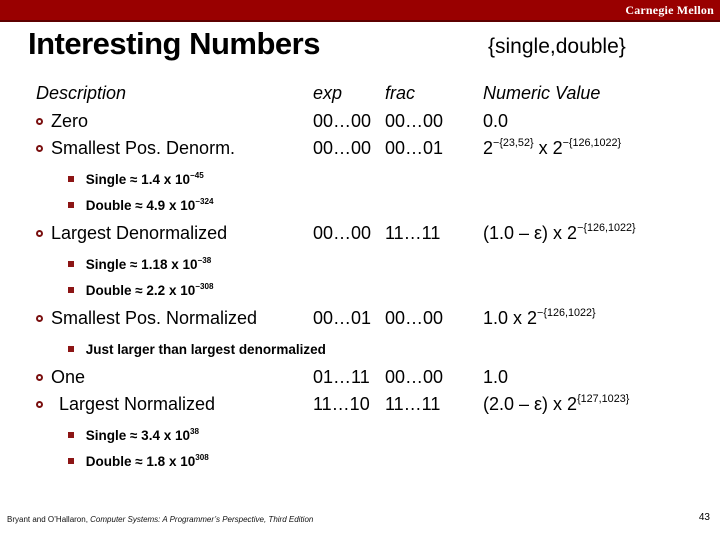 The height and width of the screenshot is (540, 720). I want to click on column-header-exp: exp, so click(328, 93).